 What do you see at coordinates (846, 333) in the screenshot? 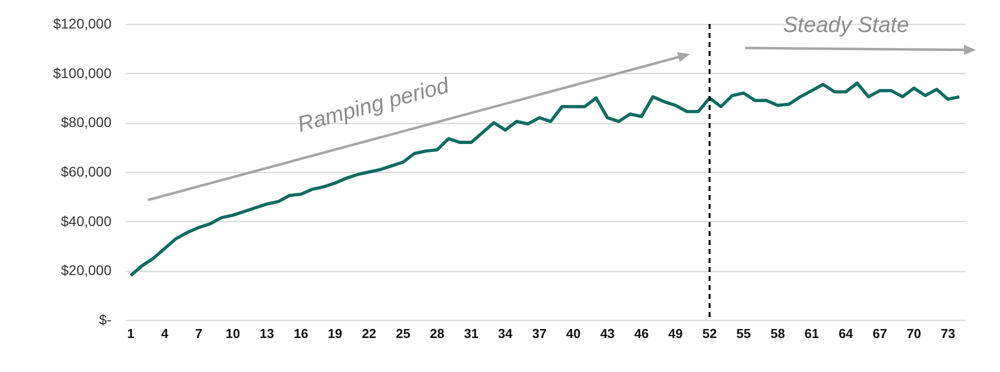
I see `x-tick-label: 64` at bounding box center [846, 333].